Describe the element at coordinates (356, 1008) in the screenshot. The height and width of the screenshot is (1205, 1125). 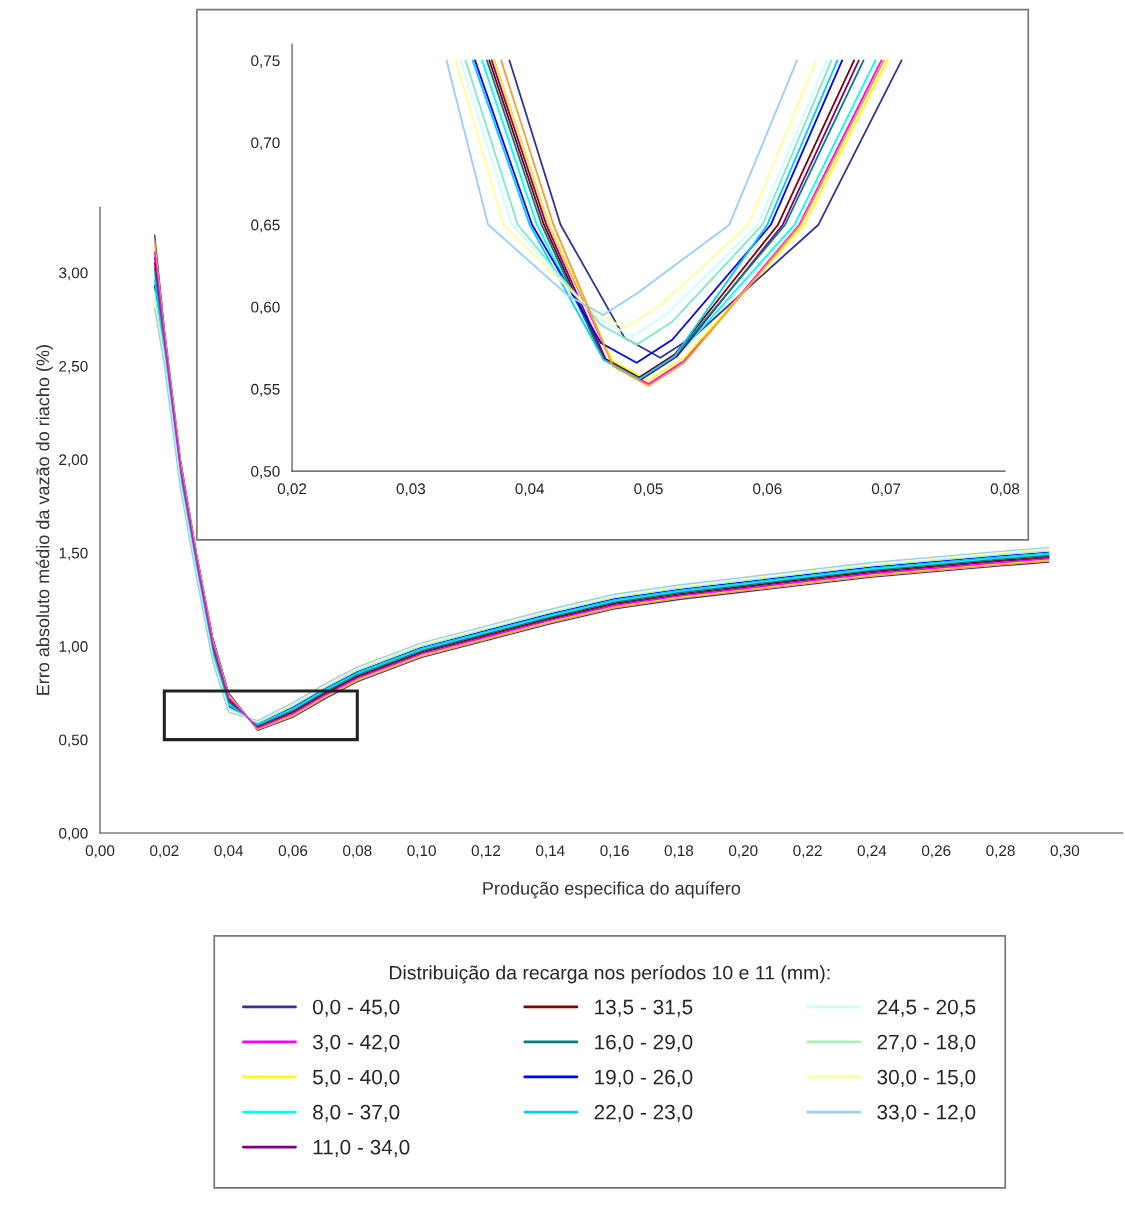
I see `legend-label: 0,0 - 45,0` at that location.